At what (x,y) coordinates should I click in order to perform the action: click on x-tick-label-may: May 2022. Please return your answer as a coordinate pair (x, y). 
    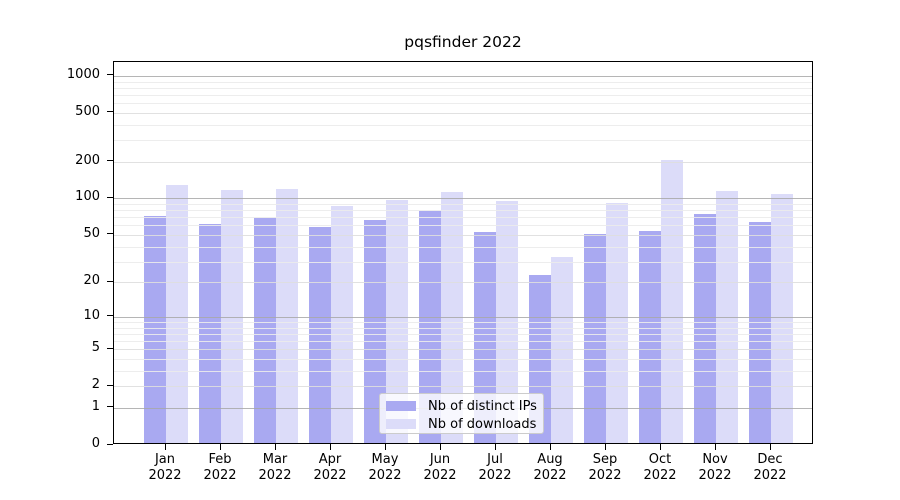
    Looking at the image, I should click on (385, 468).